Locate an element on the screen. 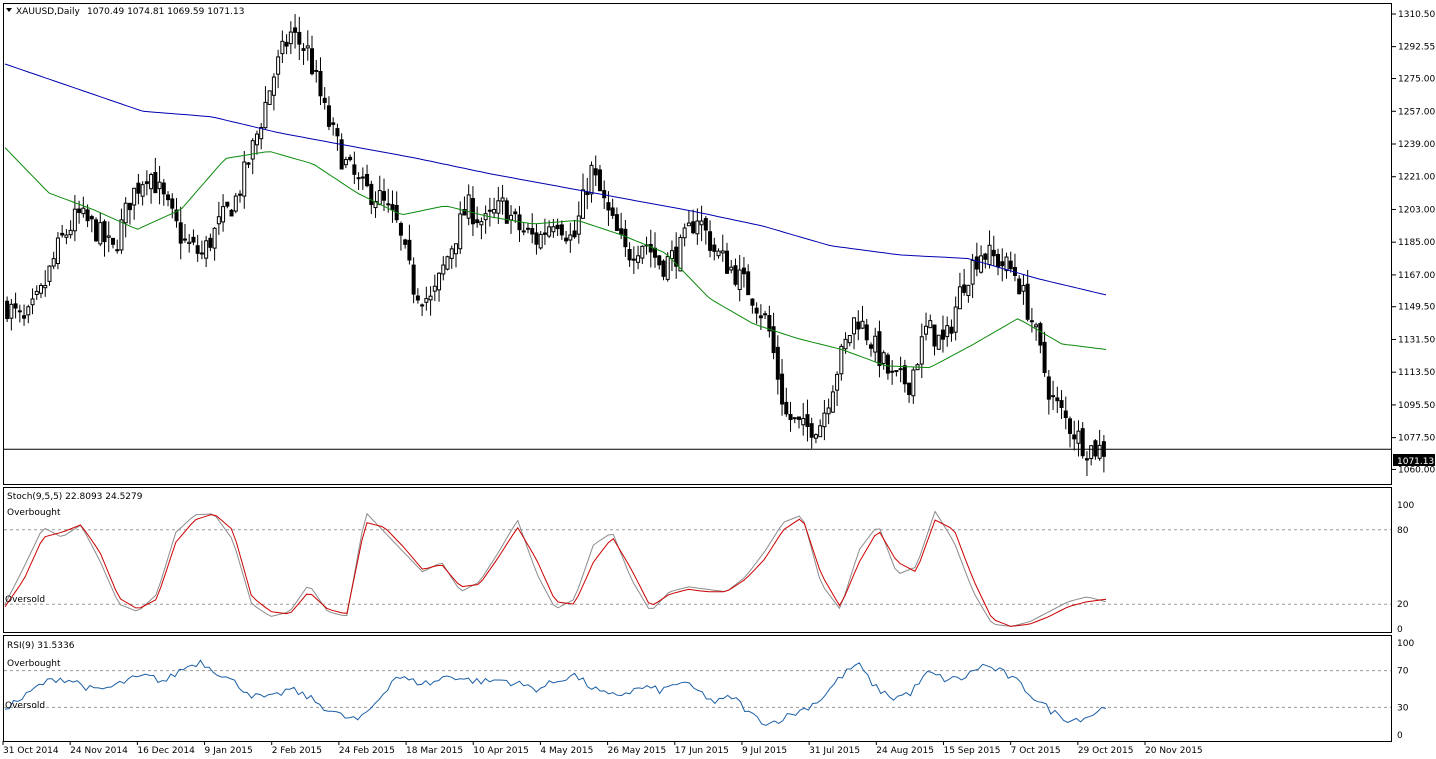 The width and height of the screenshot is (1436, 759). stoch-axis-label: 0 is located at coordinates (1400, 630).